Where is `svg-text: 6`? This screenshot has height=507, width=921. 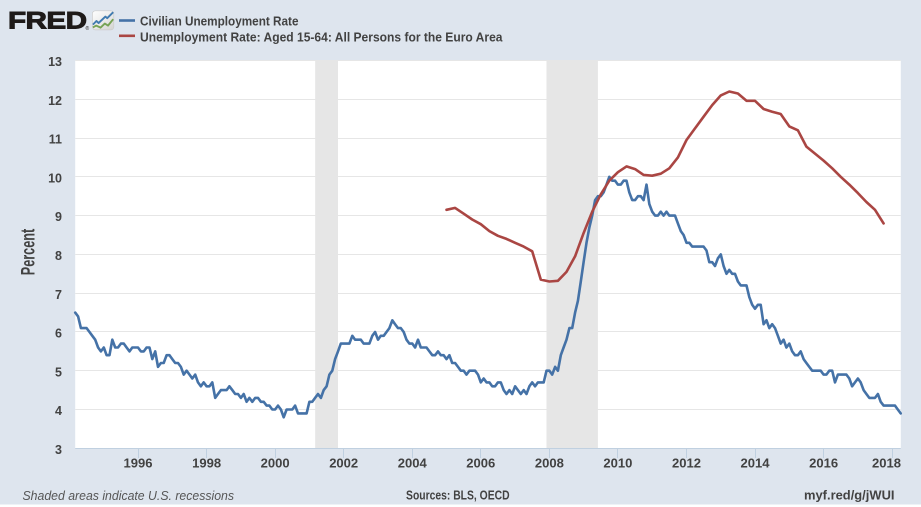
svg-text: 6 is located at coordinates (58, 334).